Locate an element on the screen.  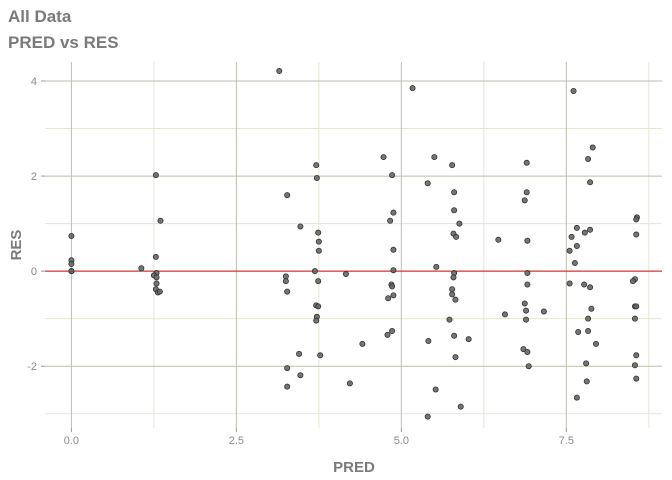
x-tick-label: 2.5 is located at coordinates (236, 441).